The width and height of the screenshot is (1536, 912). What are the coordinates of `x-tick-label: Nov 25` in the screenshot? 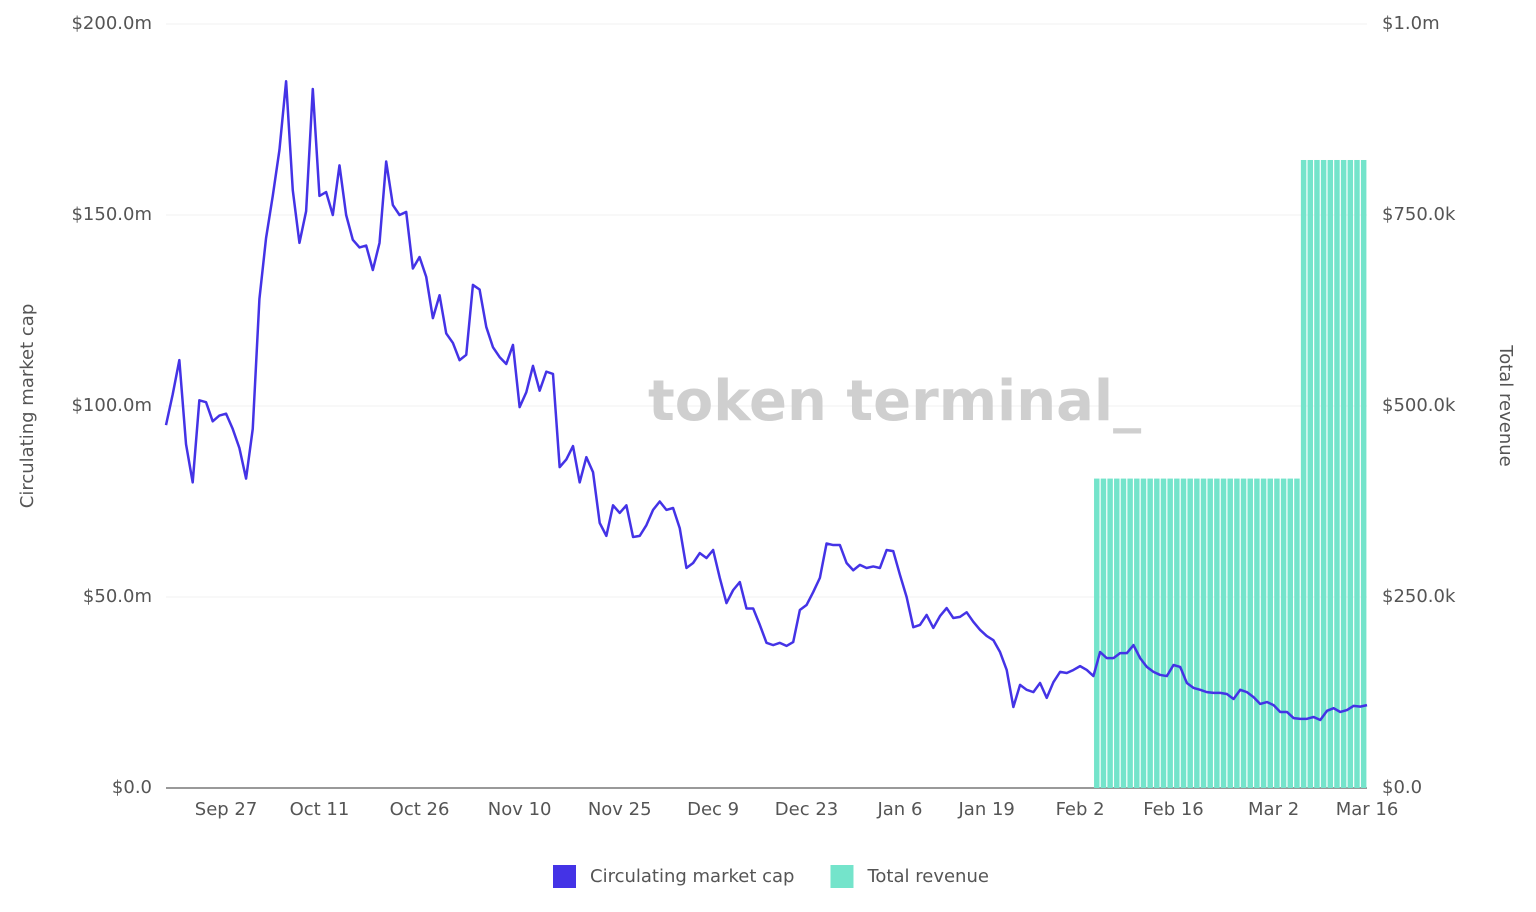 It's located at (620, 809).